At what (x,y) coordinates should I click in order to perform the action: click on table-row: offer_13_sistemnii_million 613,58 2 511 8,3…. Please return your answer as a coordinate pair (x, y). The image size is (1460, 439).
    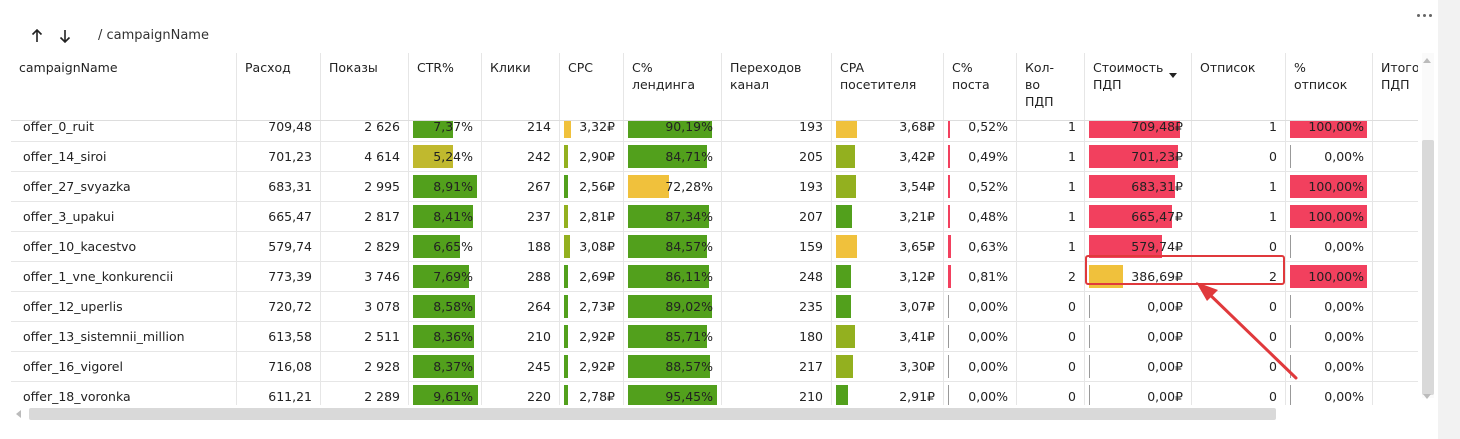
    Looking at the image, I should click on (714, 337).